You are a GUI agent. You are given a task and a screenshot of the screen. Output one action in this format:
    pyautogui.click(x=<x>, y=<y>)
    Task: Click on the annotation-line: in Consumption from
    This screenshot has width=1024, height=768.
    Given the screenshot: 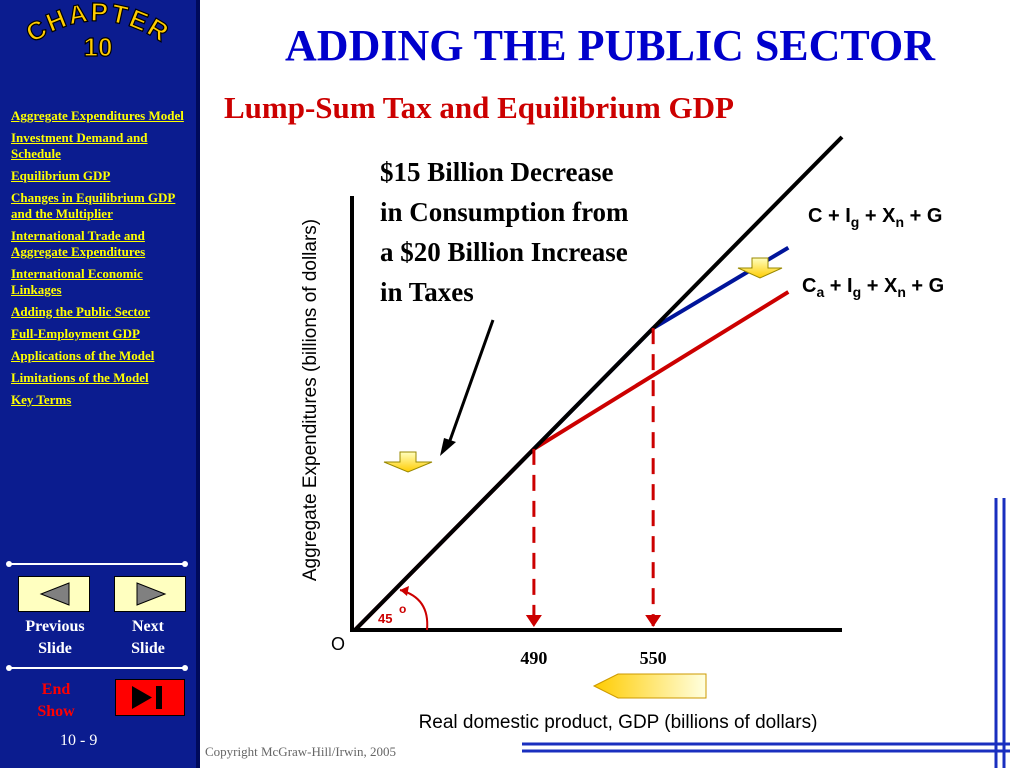 What is the action you would take?
    pyautogui.click(x=545, y=212)
    